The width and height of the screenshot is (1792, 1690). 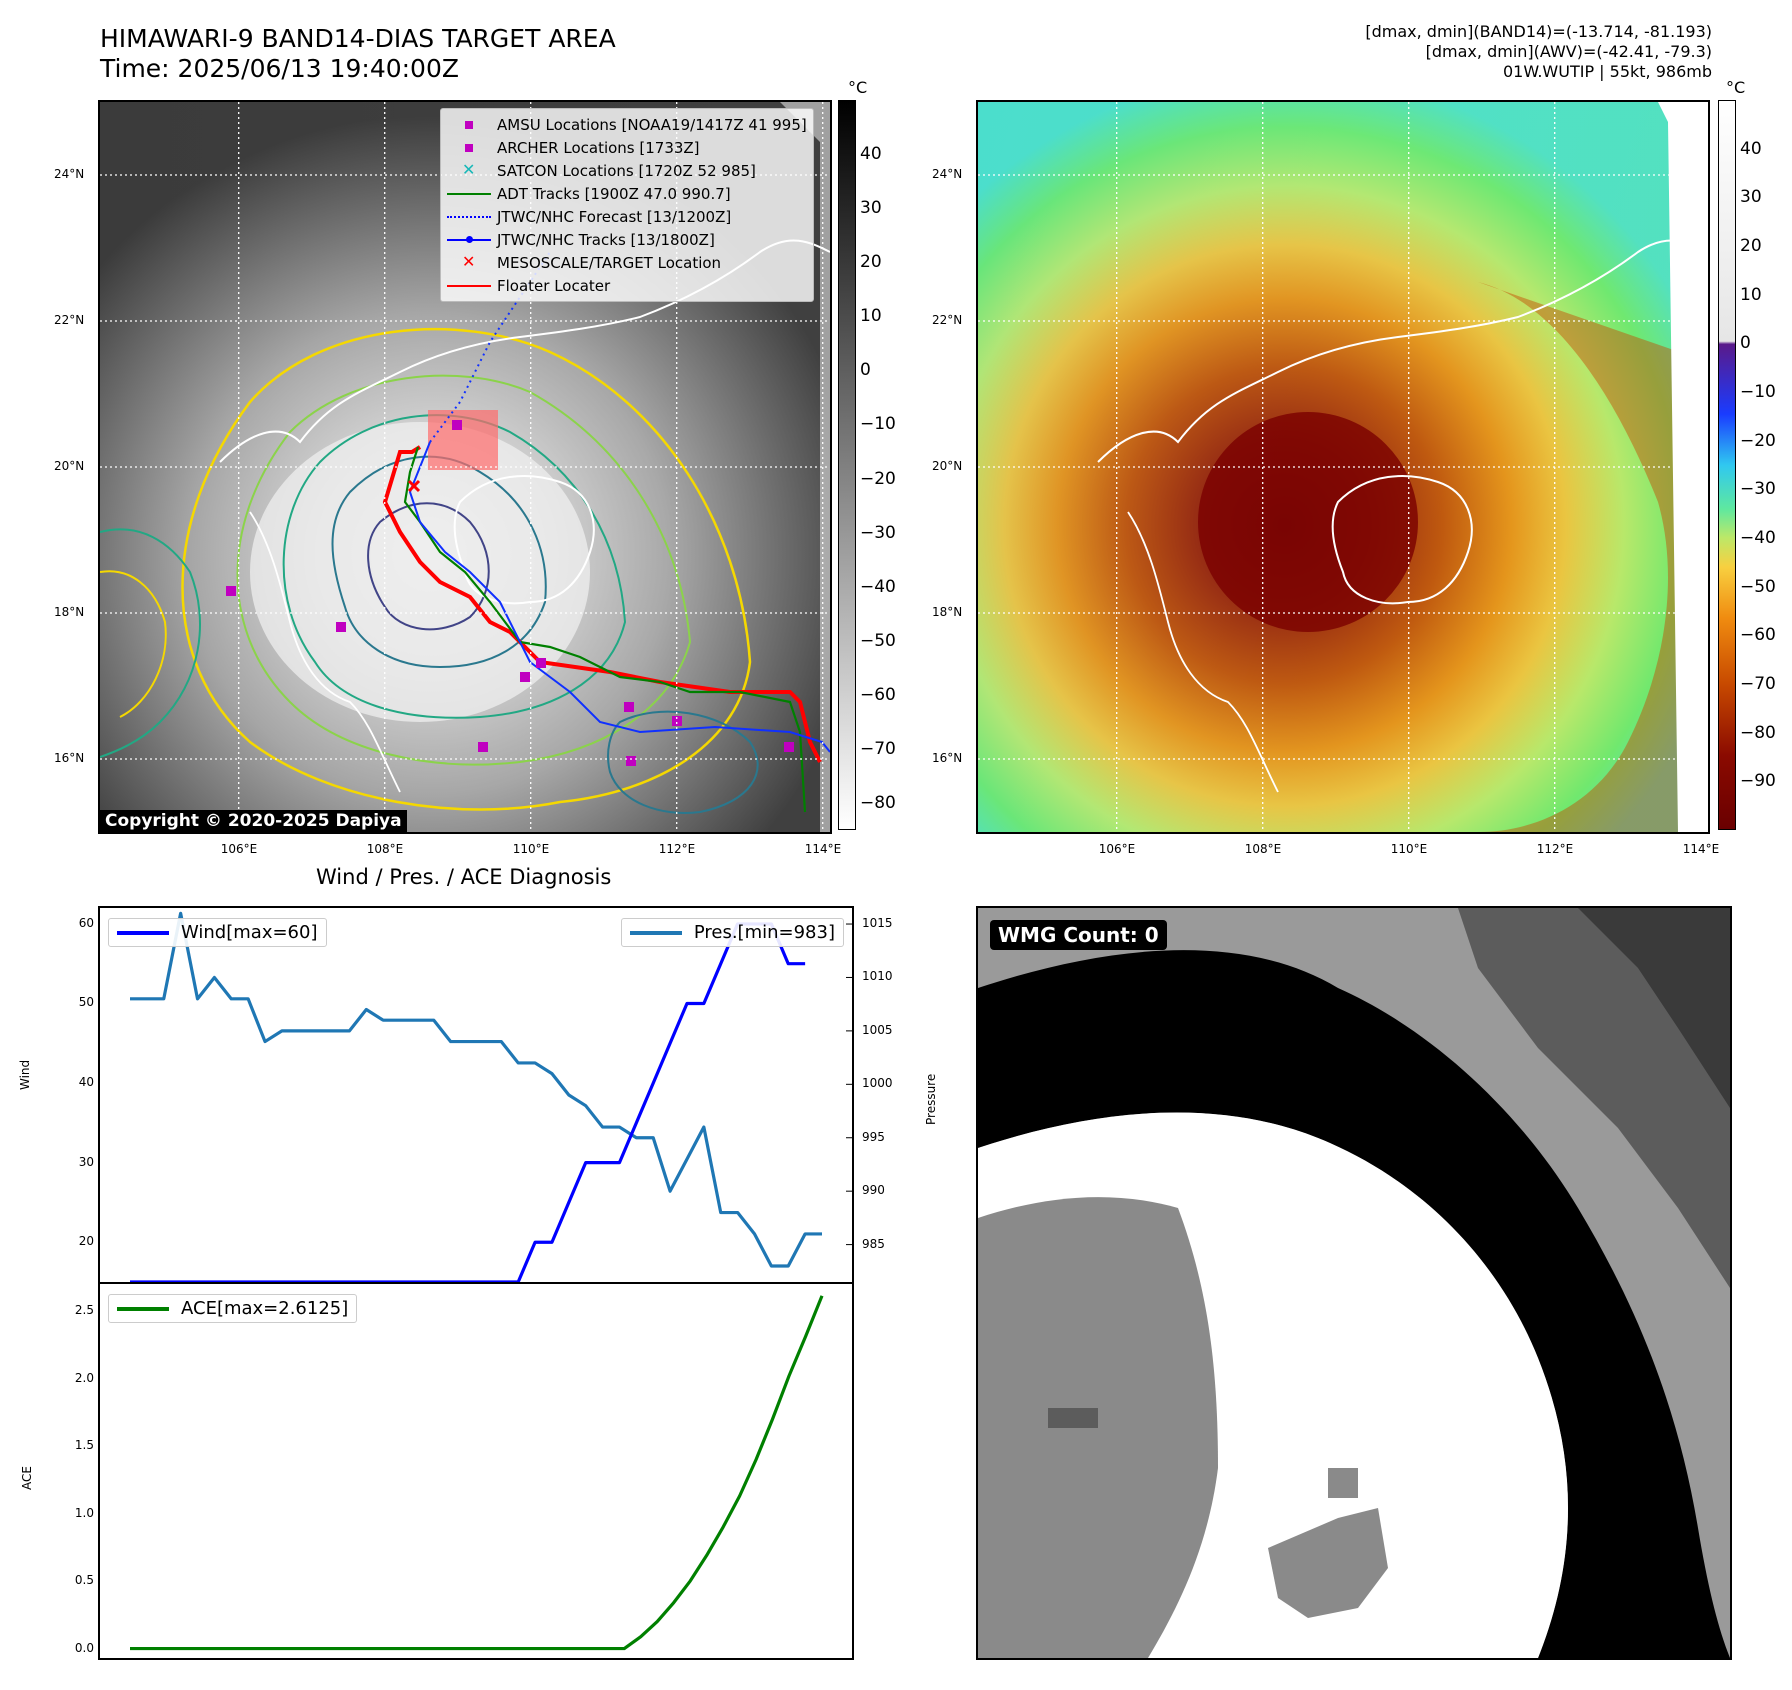 I want to click on axis-tick-label: 1000, so click(x=877, y=1083).